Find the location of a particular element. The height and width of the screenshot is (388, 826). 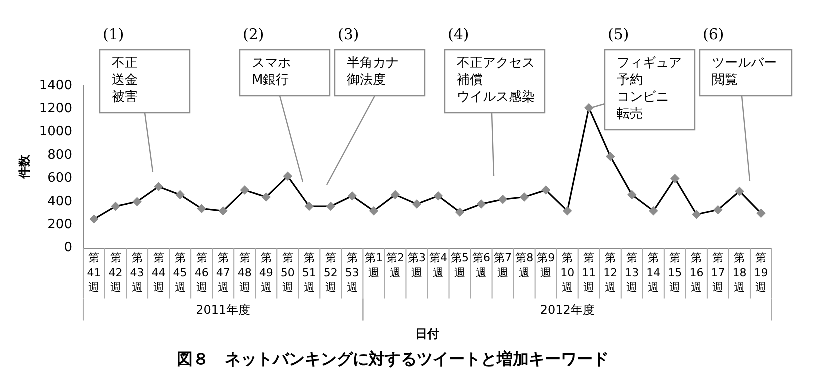

text: (6) is located at coordinates (713, 34).